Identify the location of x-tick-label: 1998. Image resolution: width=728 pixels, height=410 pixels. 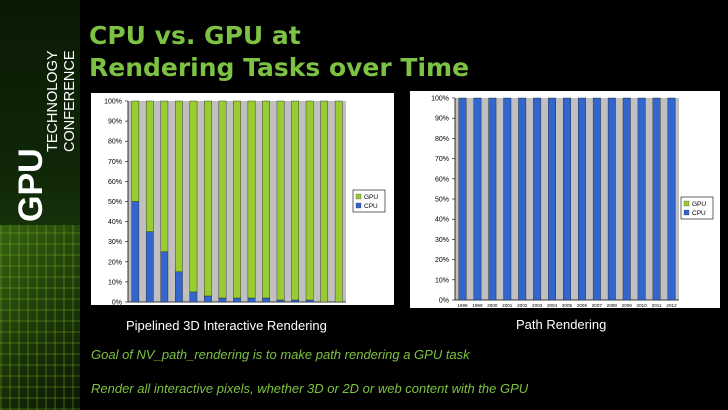
(462, 305).